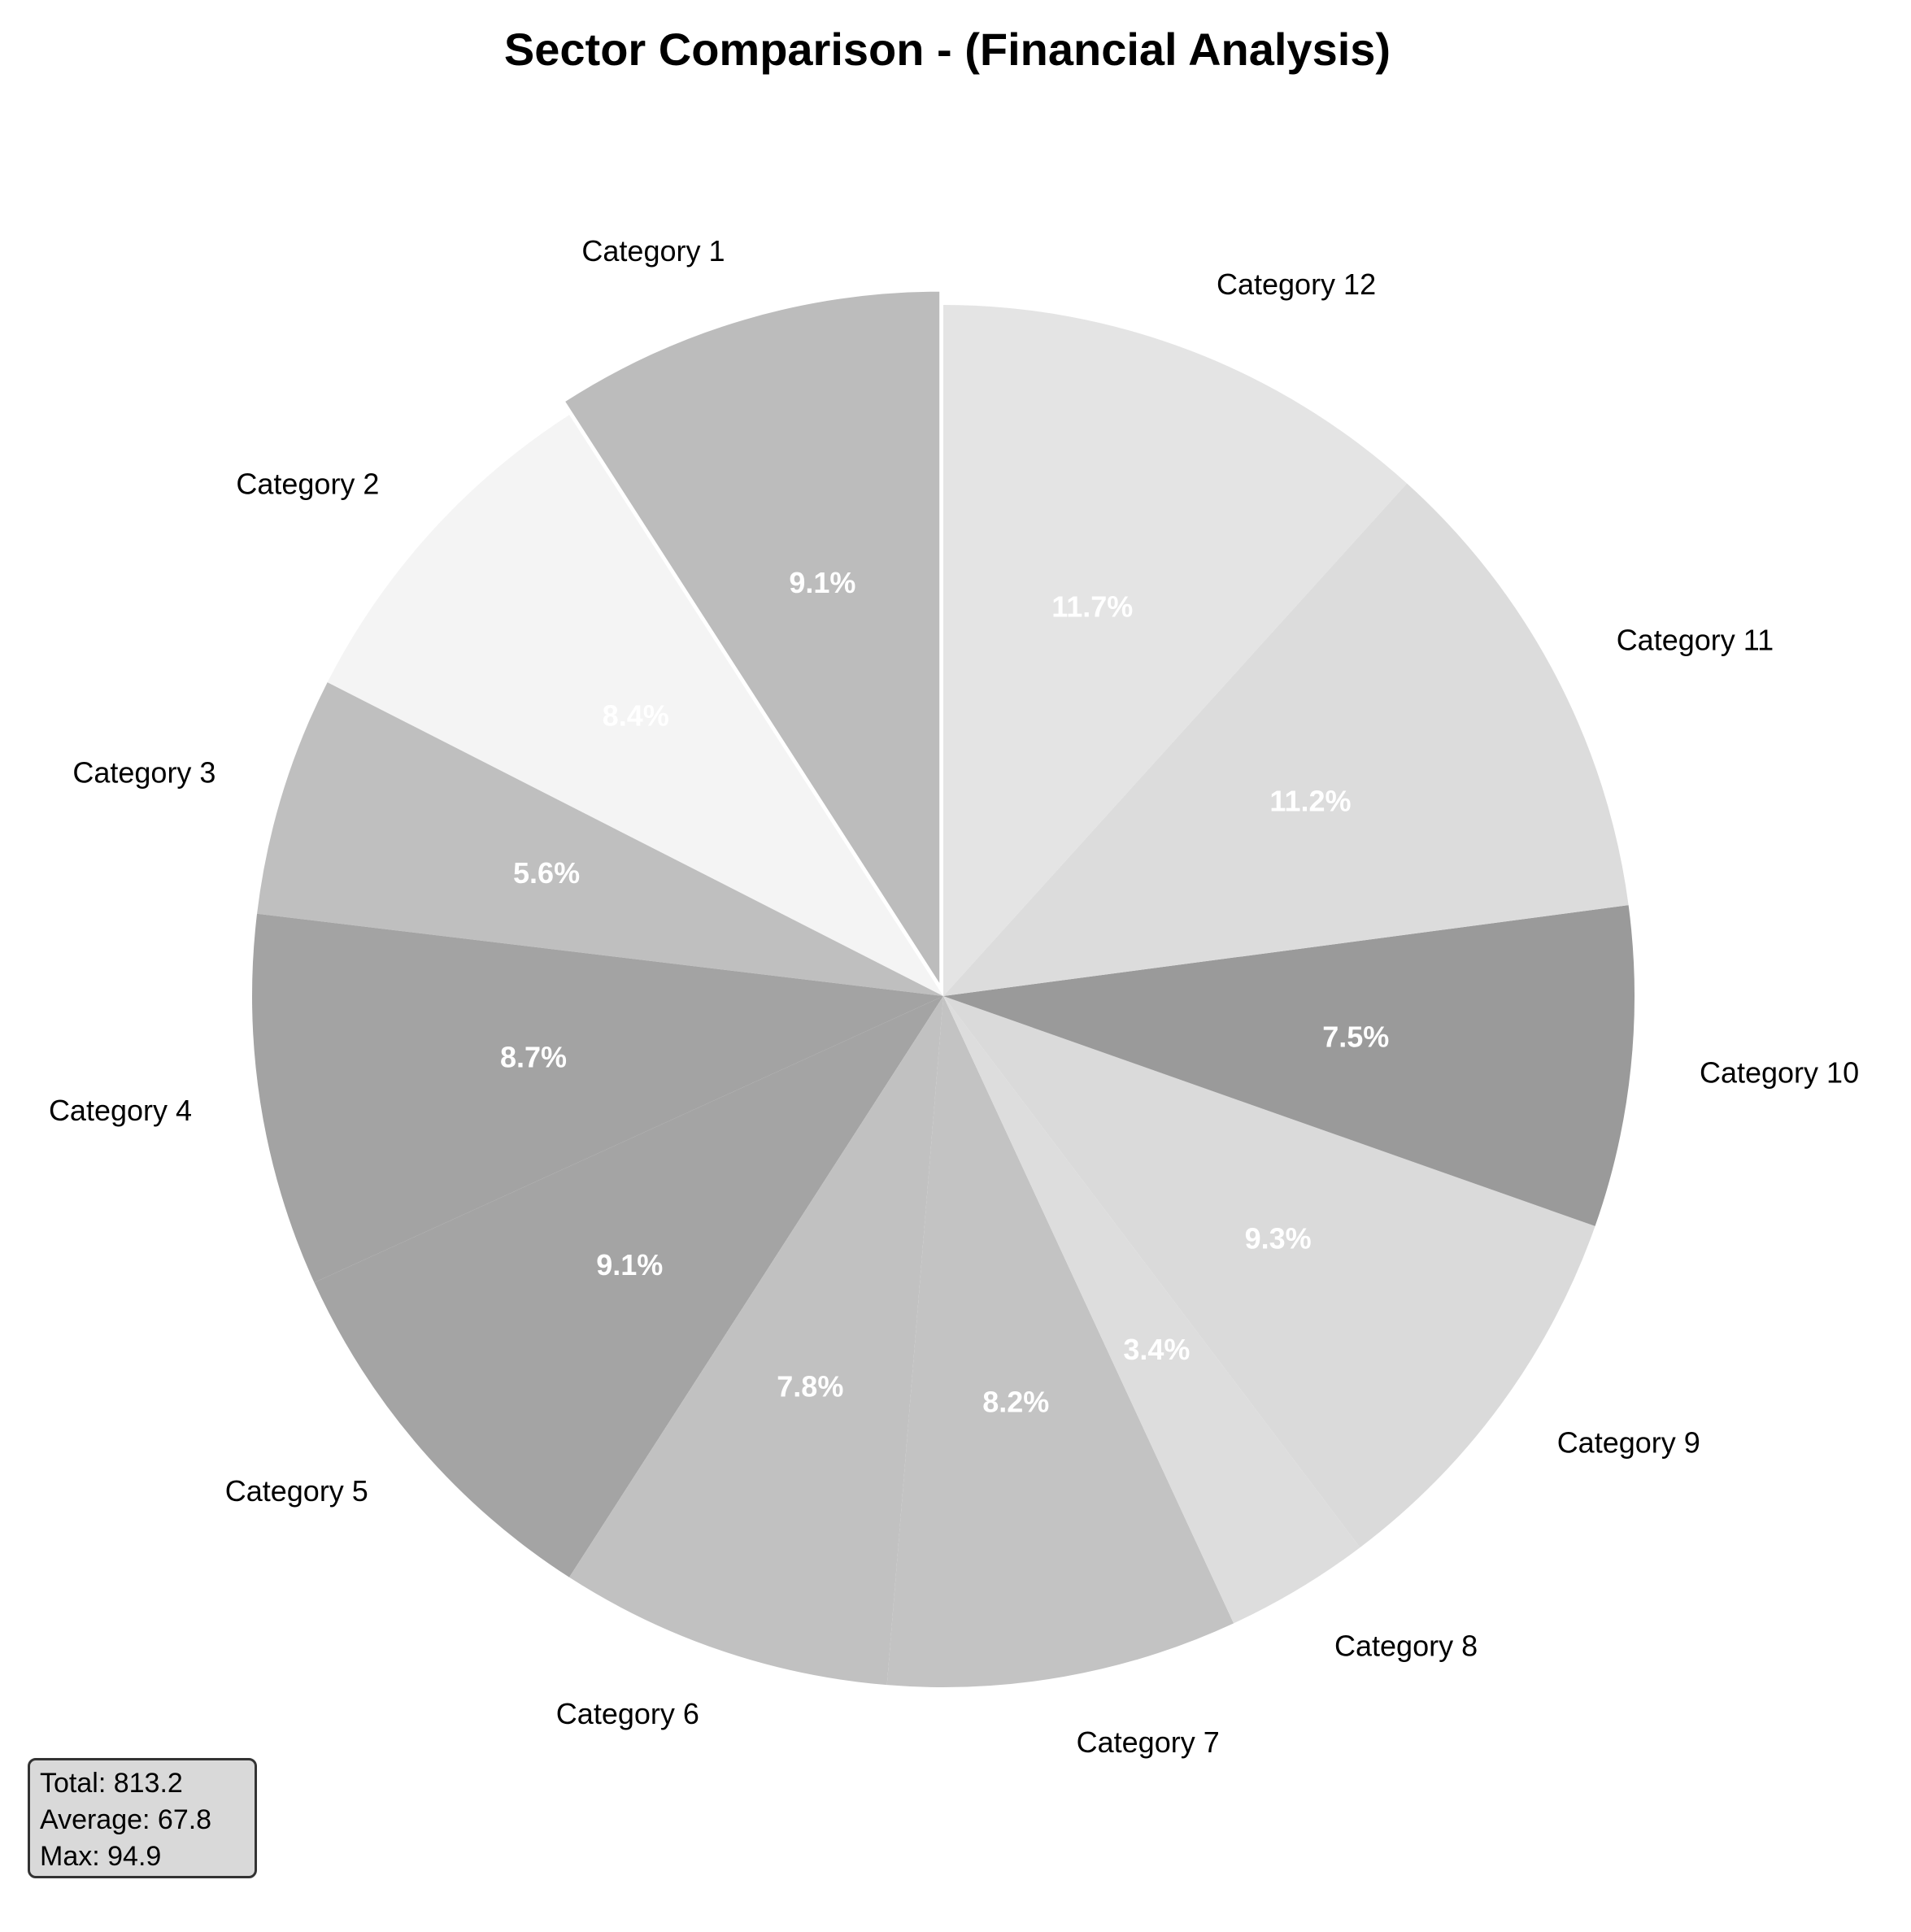 The height and width of the screenshot is (1932, 1911). What do you see at coordinates (143, 772) in the screenshot?
I see `category-label-3: Category 3` at bounding box center [143, 772].